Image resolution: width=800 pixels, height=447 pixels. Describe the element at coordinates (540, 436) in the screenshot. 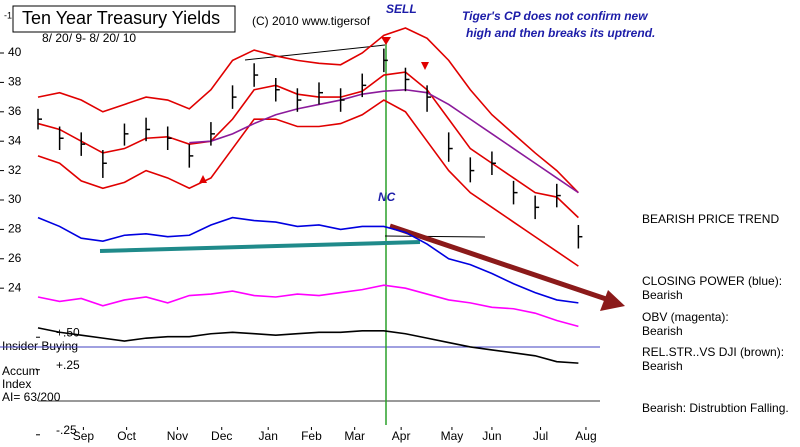

I see `x-tick-label: Jul` at that location.